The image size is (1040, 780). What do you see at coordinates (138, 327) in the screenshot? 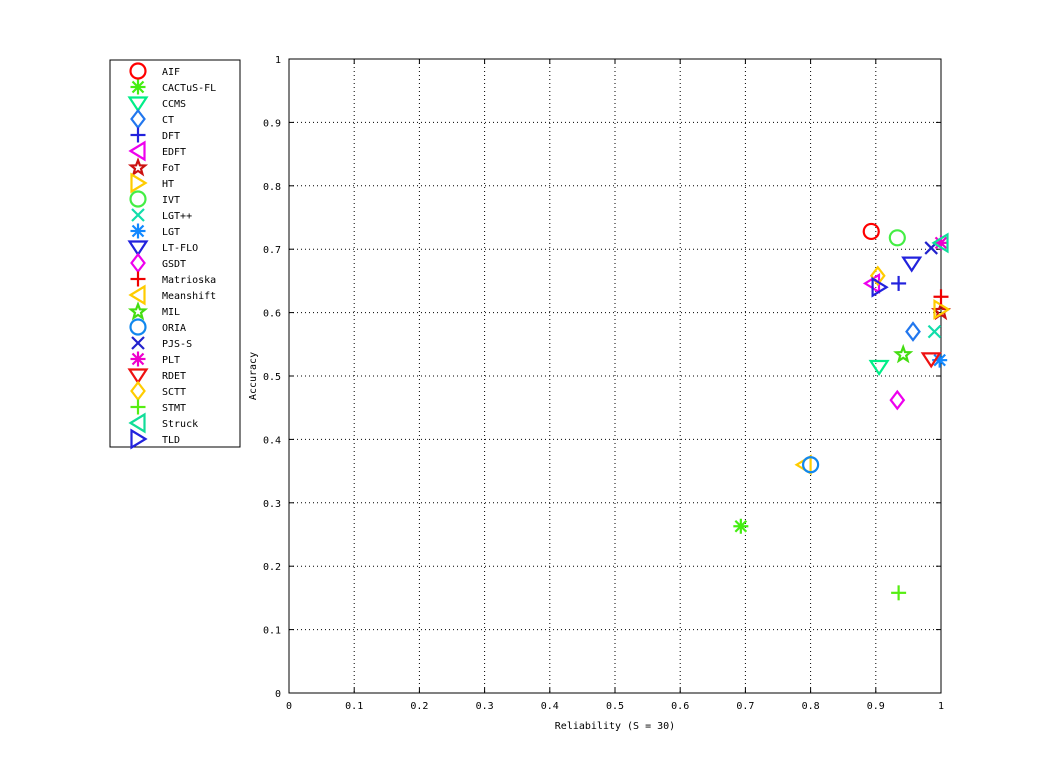
I see `legend-marker-oria` at bounding box center [138, 327].